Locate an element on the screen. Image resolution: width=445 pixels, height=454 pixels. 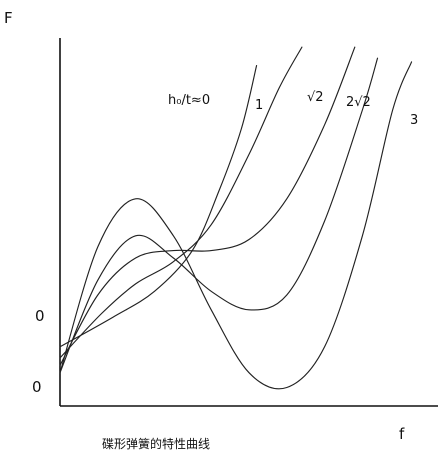
y-tick-label-upper: 0 is located at coordinates (40, 316).